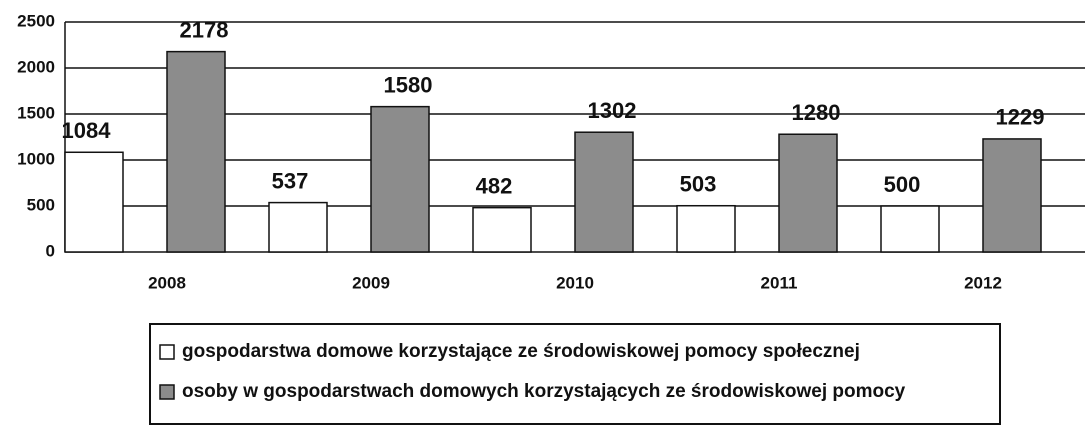 Image resolution: width=1087 pixels, height=430 pixels. I want to click on x-tick-label: 2009, so click(371, 282).